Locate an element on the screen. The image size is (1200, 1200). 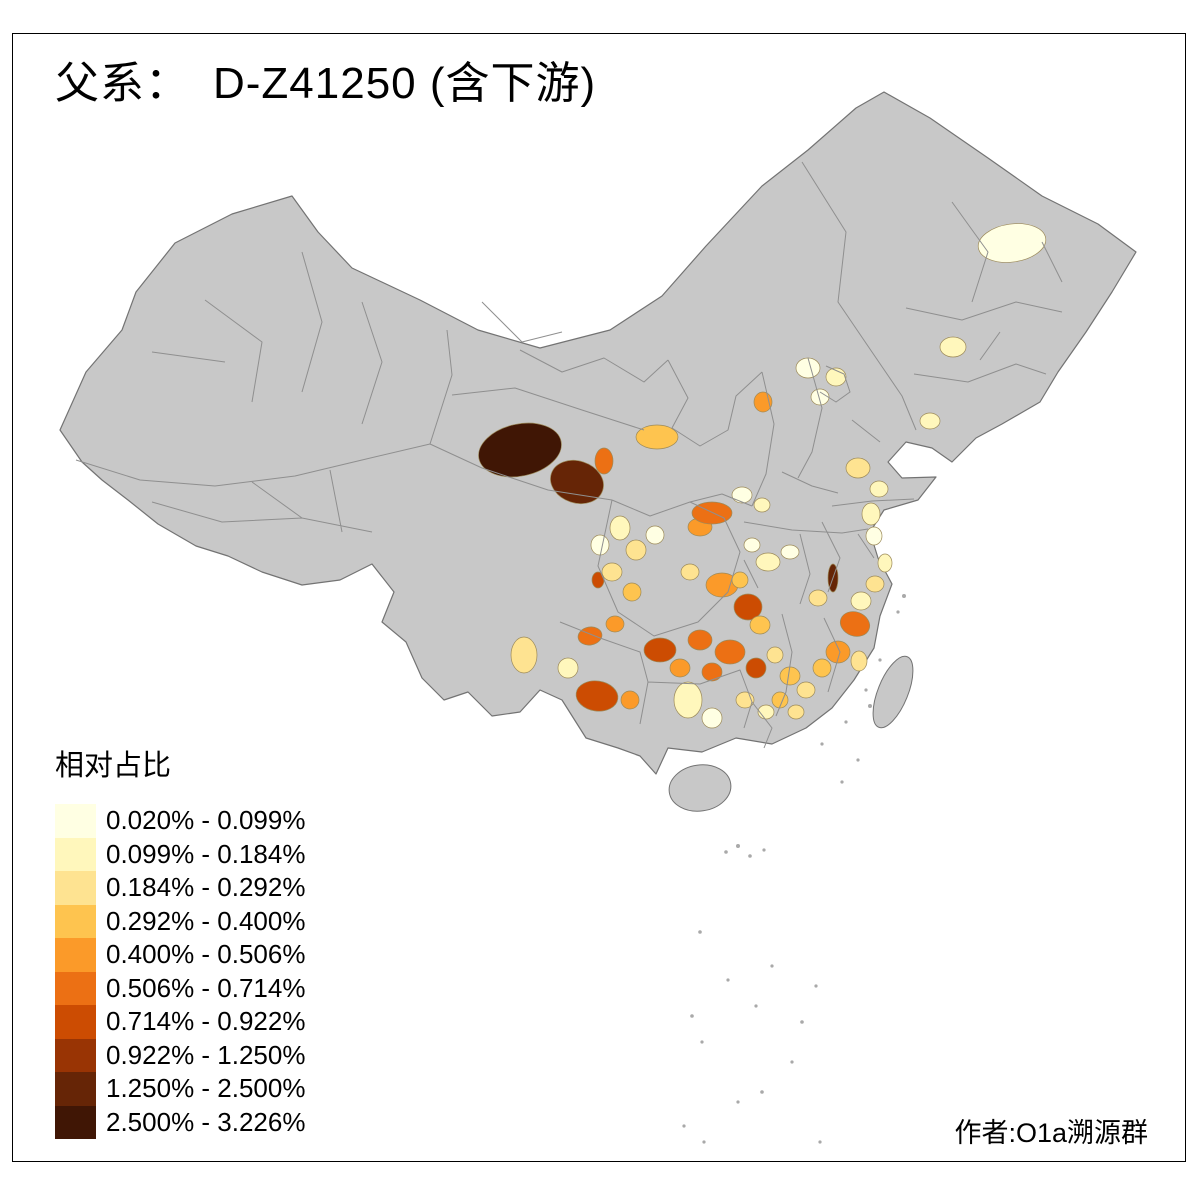
legend-label: 0.400% - 0.506% is located at coordinates (206, 954).